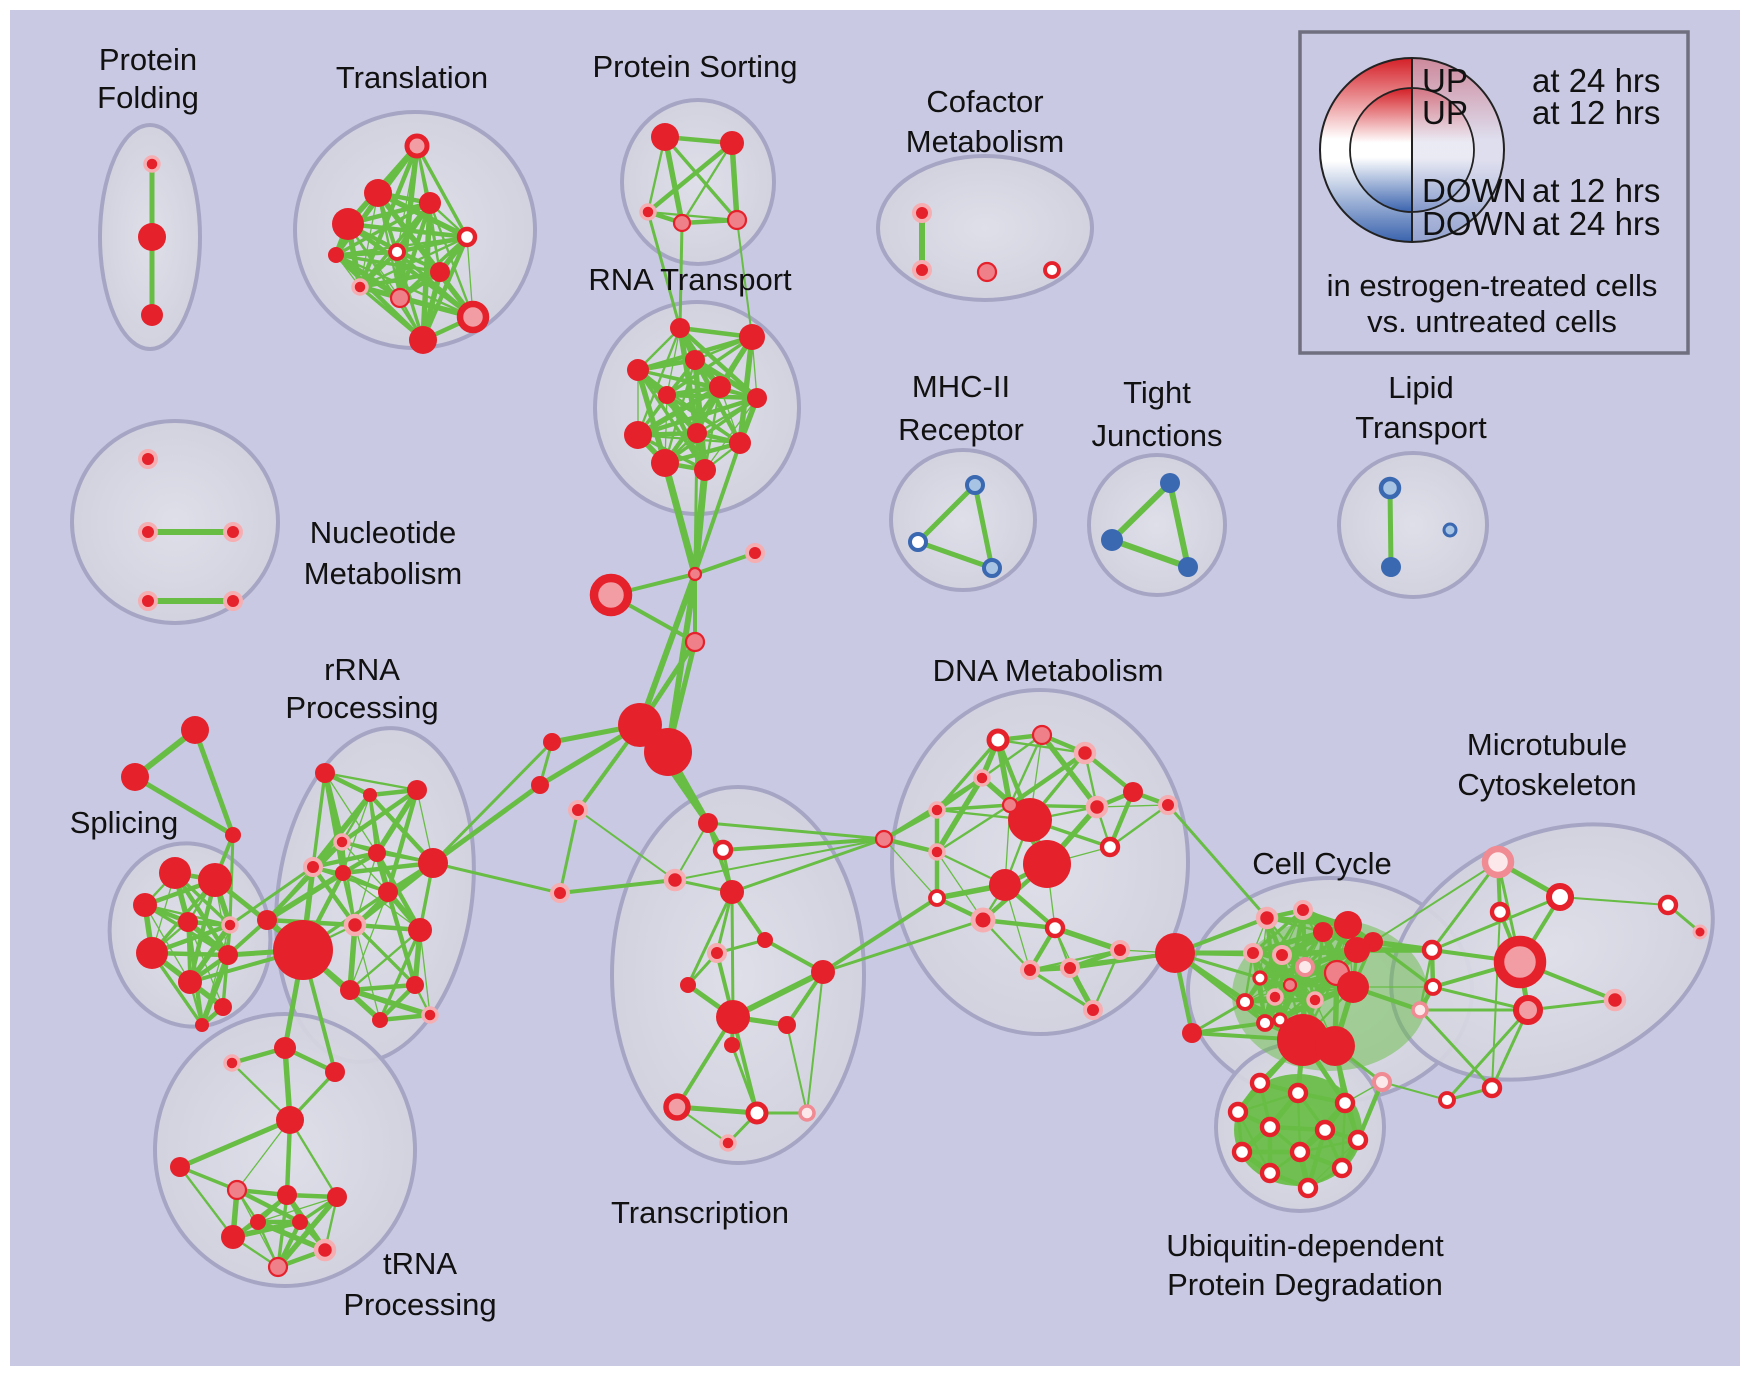 The height and width of the screenshot is (1376, 1750). I want to click on edge-splicing, so click(215, 990).